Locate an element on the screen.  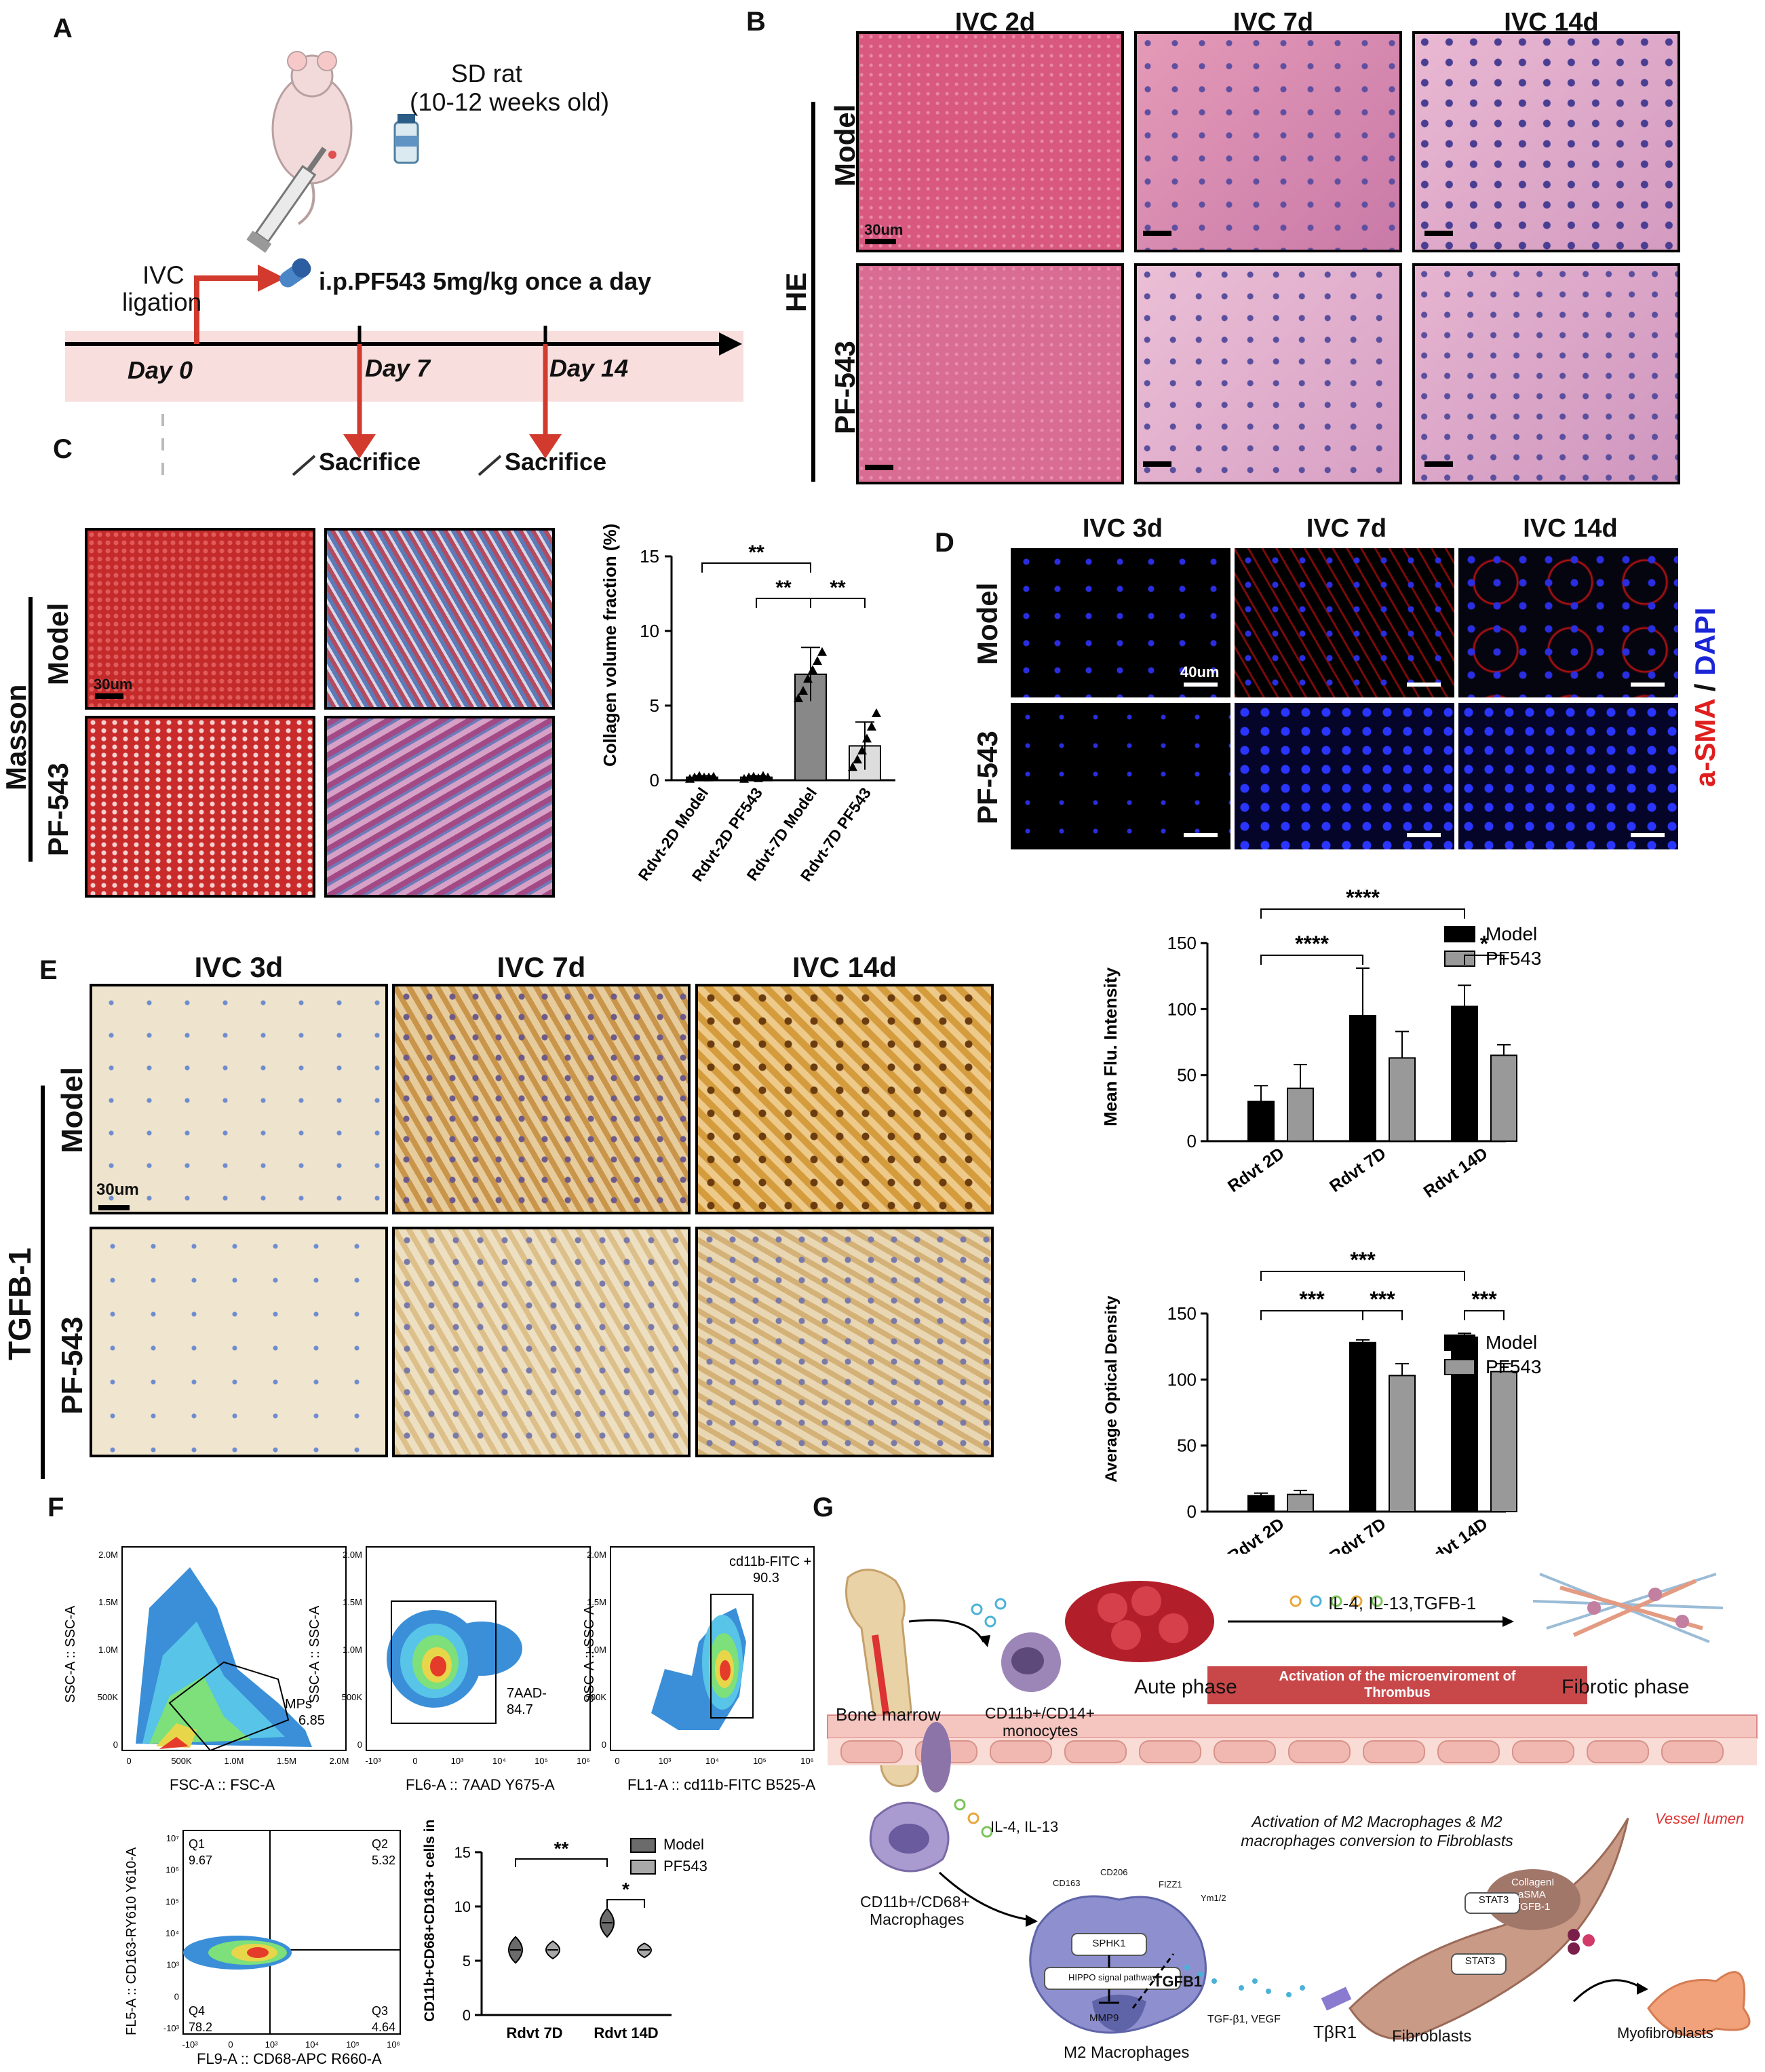
fibroblast-icon is located at coordinates (1489, 1929).